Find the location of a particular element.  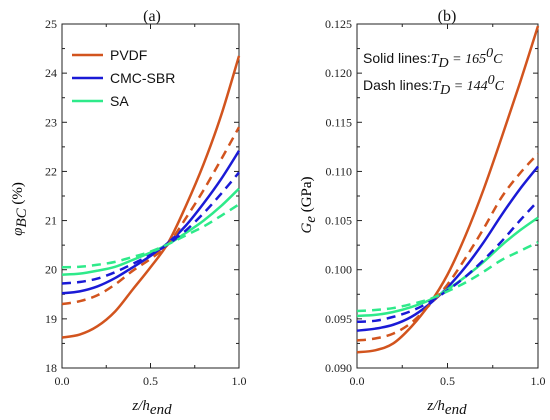

annotation-dash-sup: 0 is located at coordinates (491, 80).